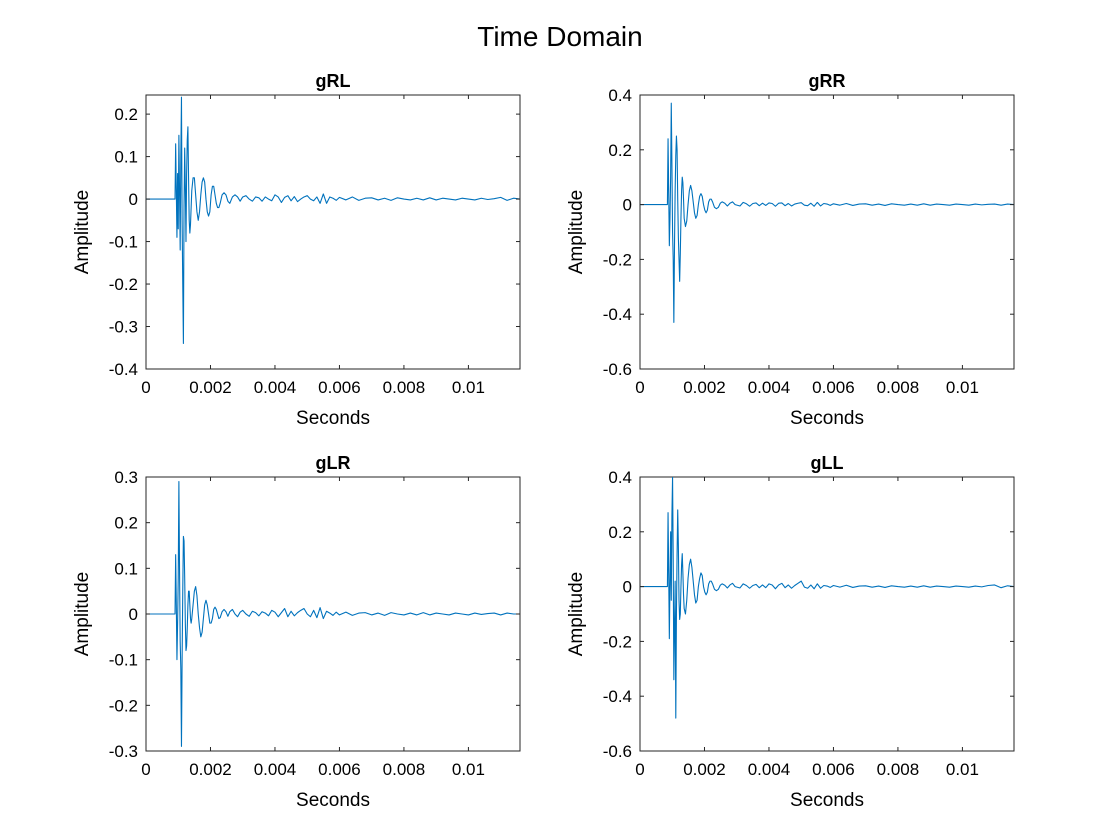 The width and height of the screenshot is (1120, 840). I want to click on chart-0-xtick-label: 0, so click(145, 387).